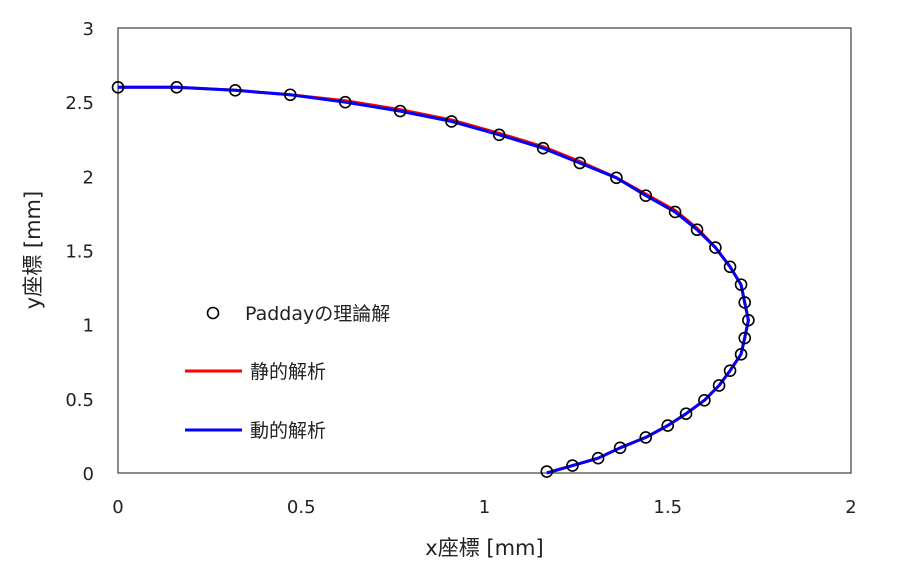 This screenshot has width=900, height=573. I want to click on legend-marker-padday, so click(213, 313).